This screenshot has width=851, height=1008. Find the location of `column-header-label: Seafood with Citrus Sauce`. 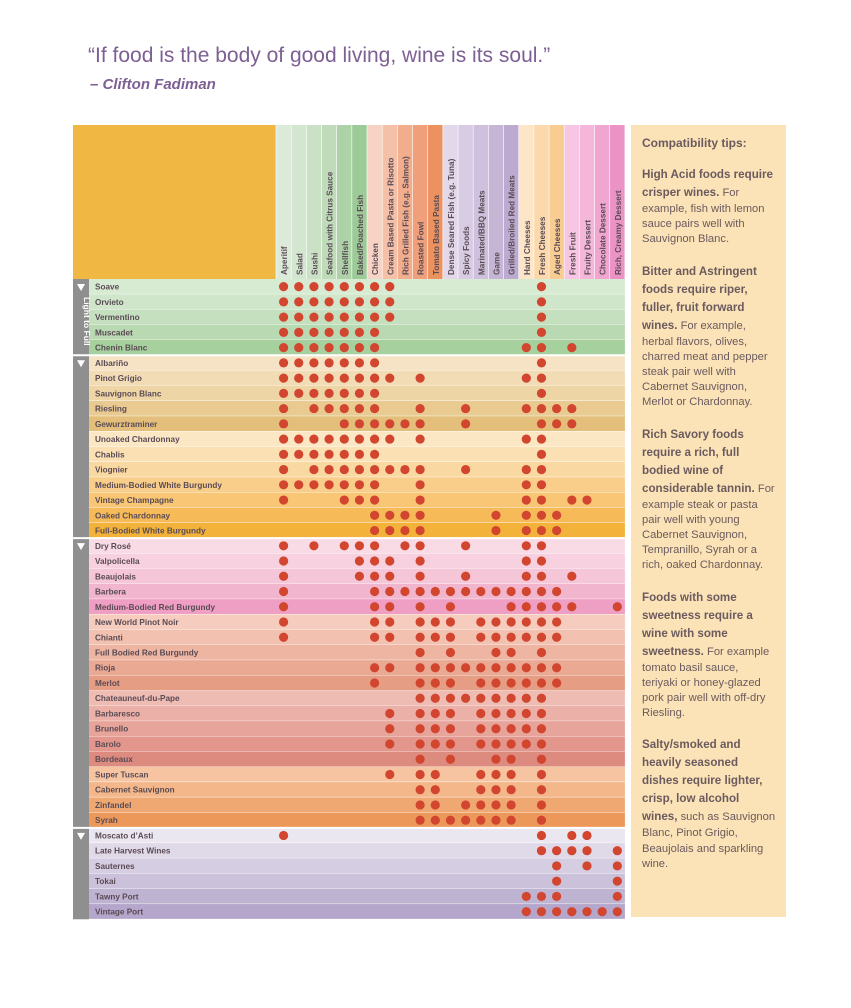

column-header-label: Seafood with Citrus Sauce is located at coordinates (330, 223).